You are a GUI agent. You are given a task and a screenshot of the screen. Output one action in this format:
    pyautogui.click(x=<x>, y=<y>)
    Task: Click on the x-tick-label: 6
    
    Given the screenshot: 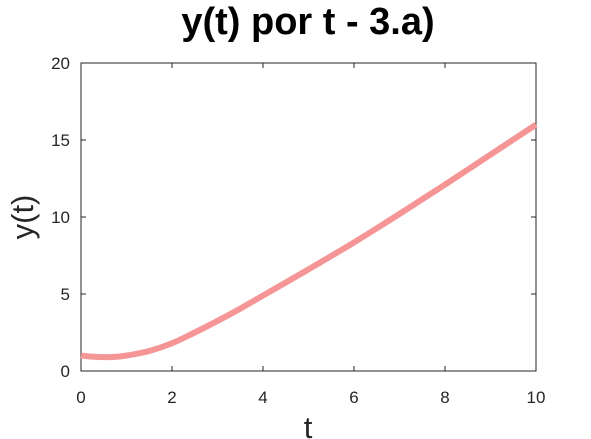 What is the action you would take?
    pyautogui.click(x=353, y=397)
    